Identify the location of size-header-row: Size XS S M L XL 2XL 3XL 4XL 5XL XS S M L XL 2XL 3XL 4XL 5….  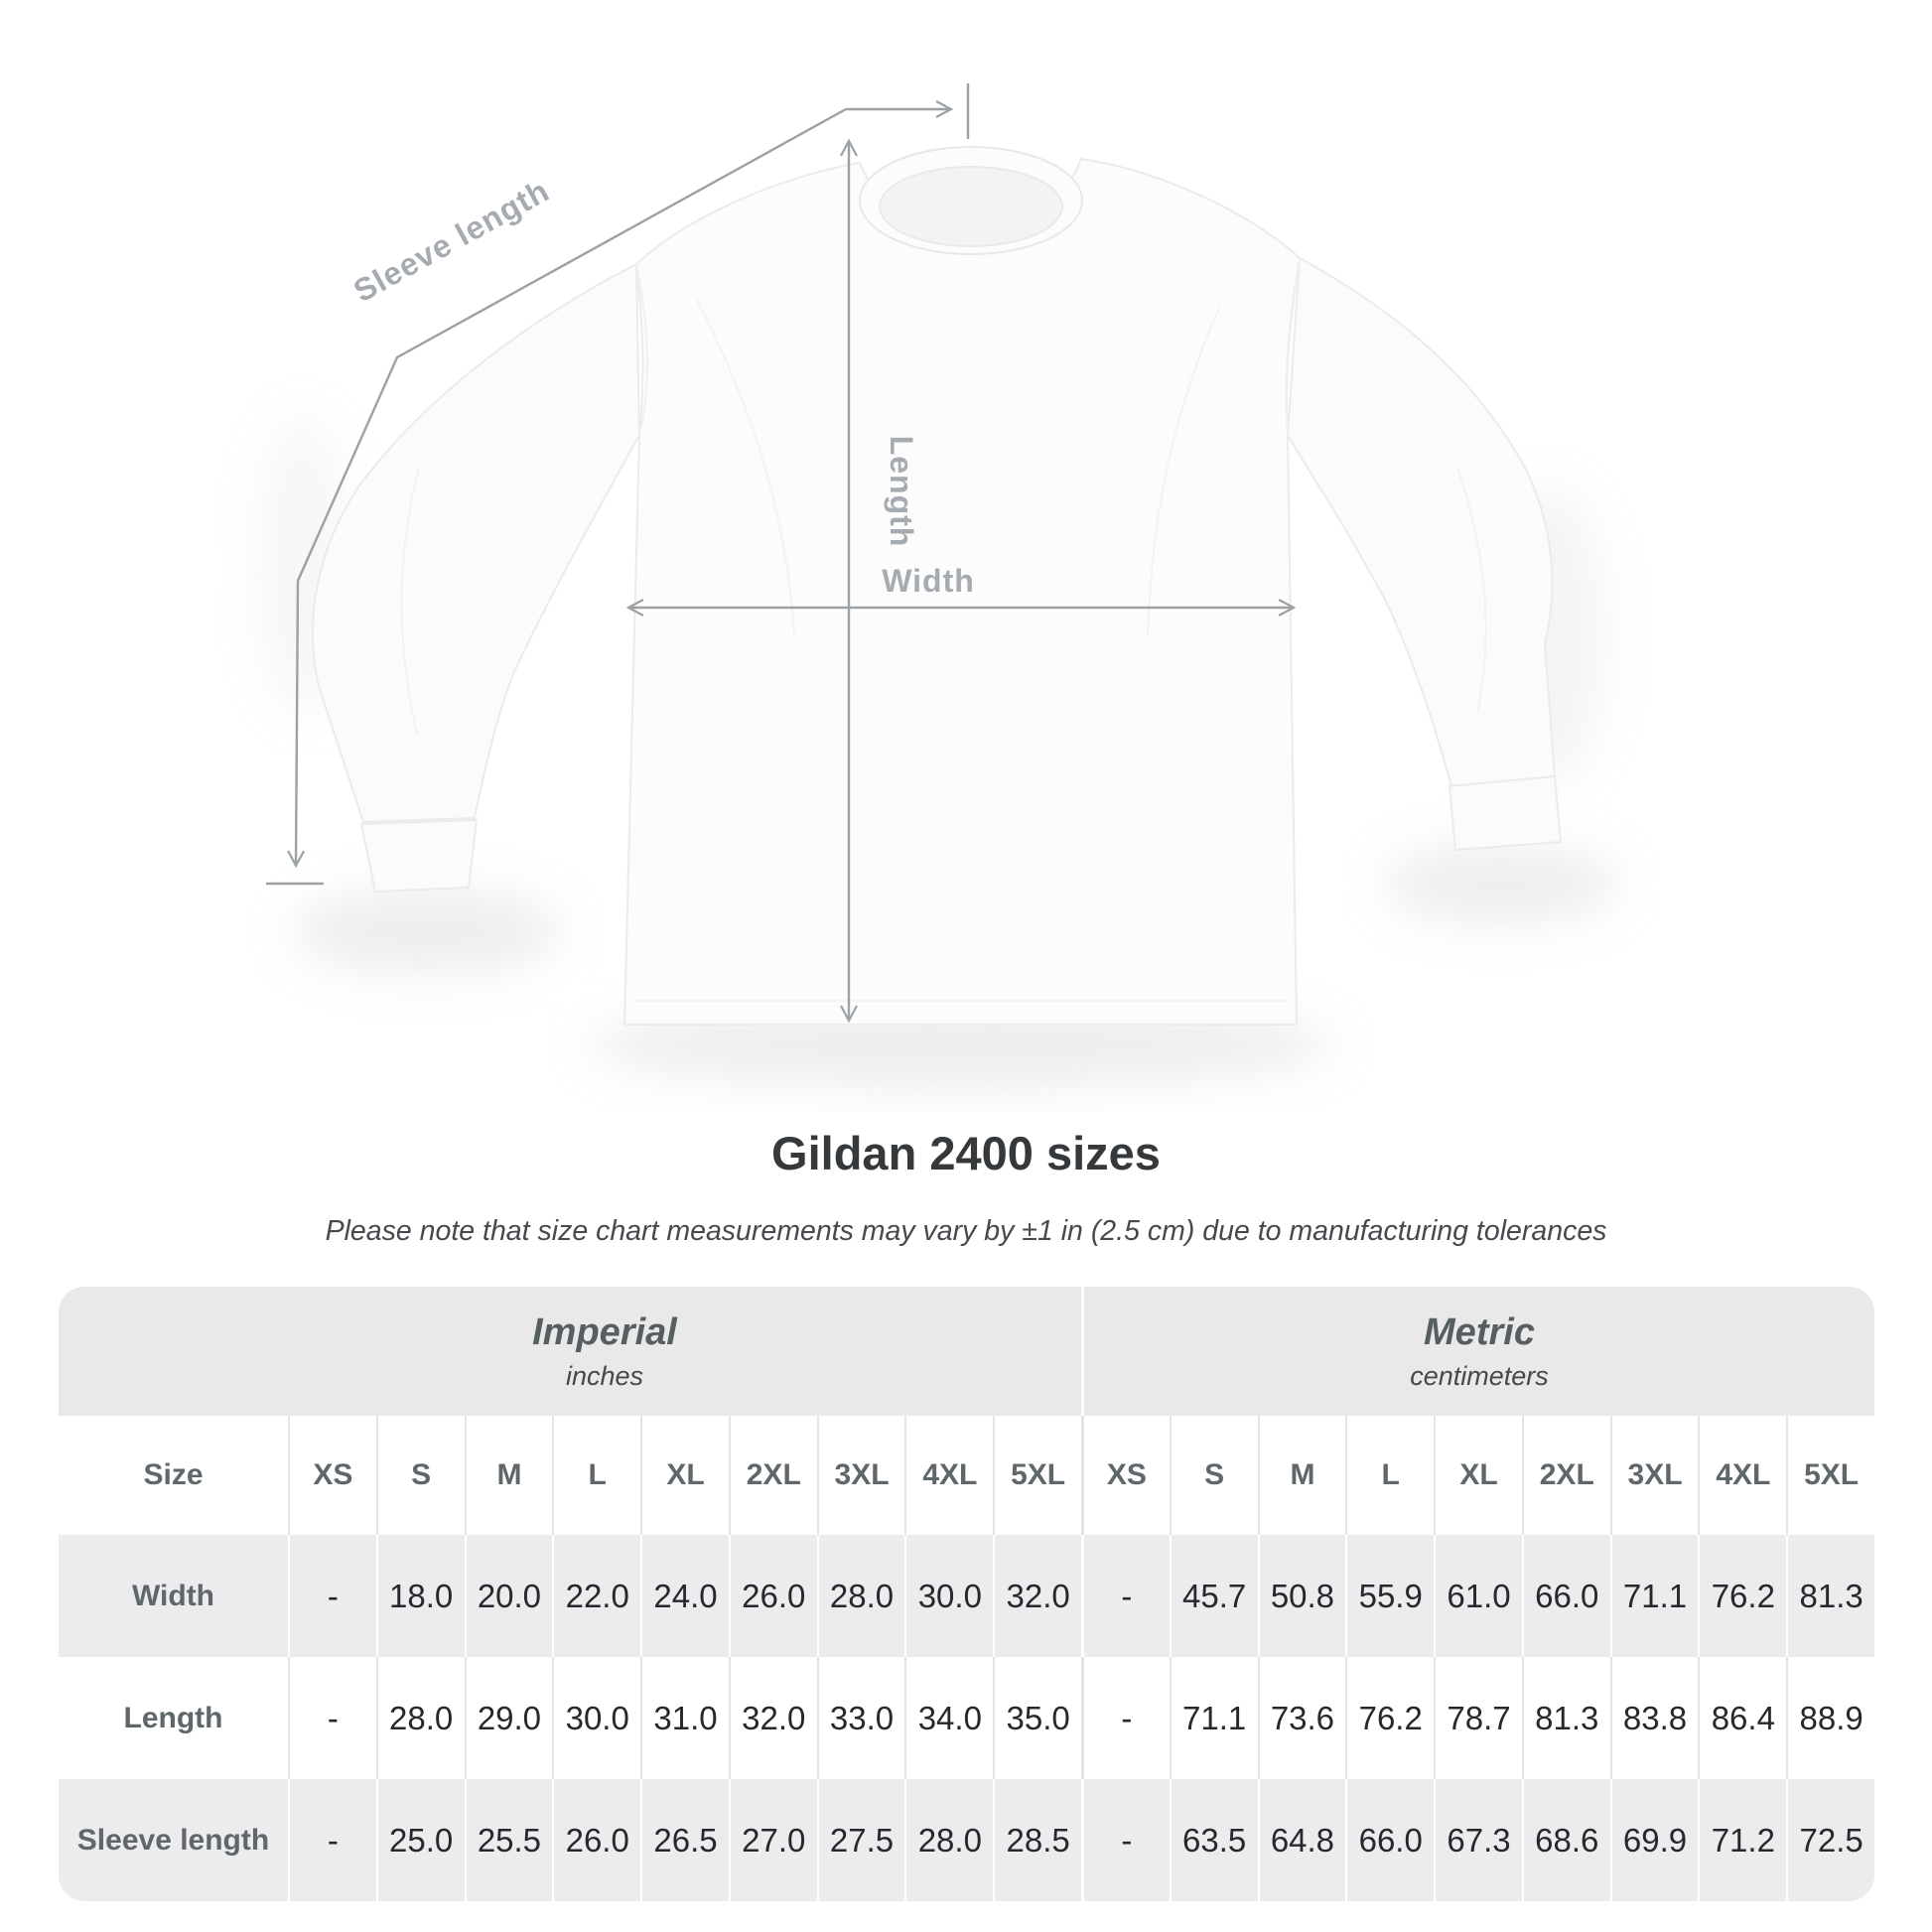
(967, 1475).